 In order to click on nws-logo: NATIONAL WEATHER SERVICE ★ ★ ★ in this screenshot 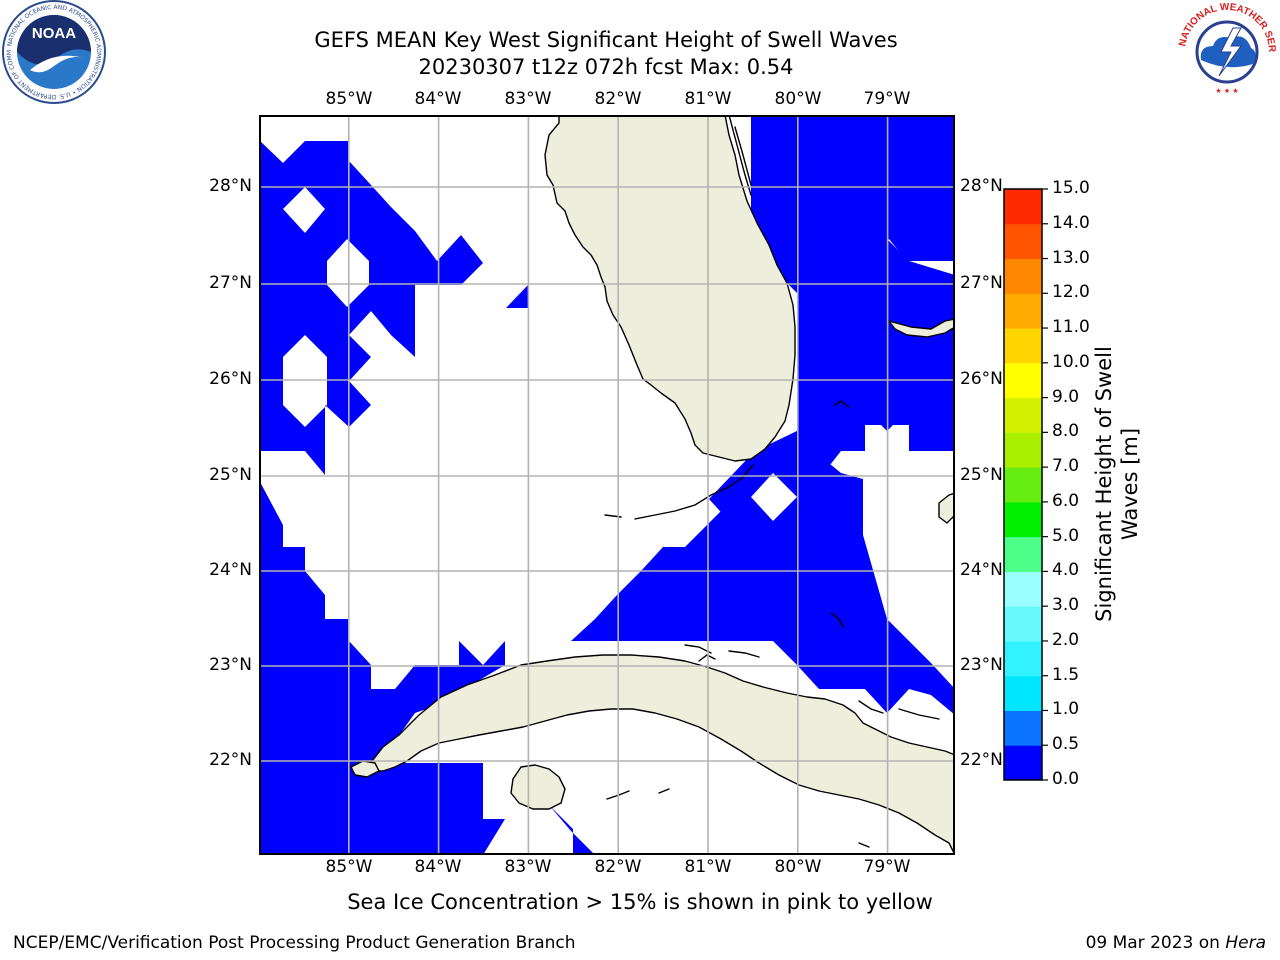, I will do `click(1226, 51)`.